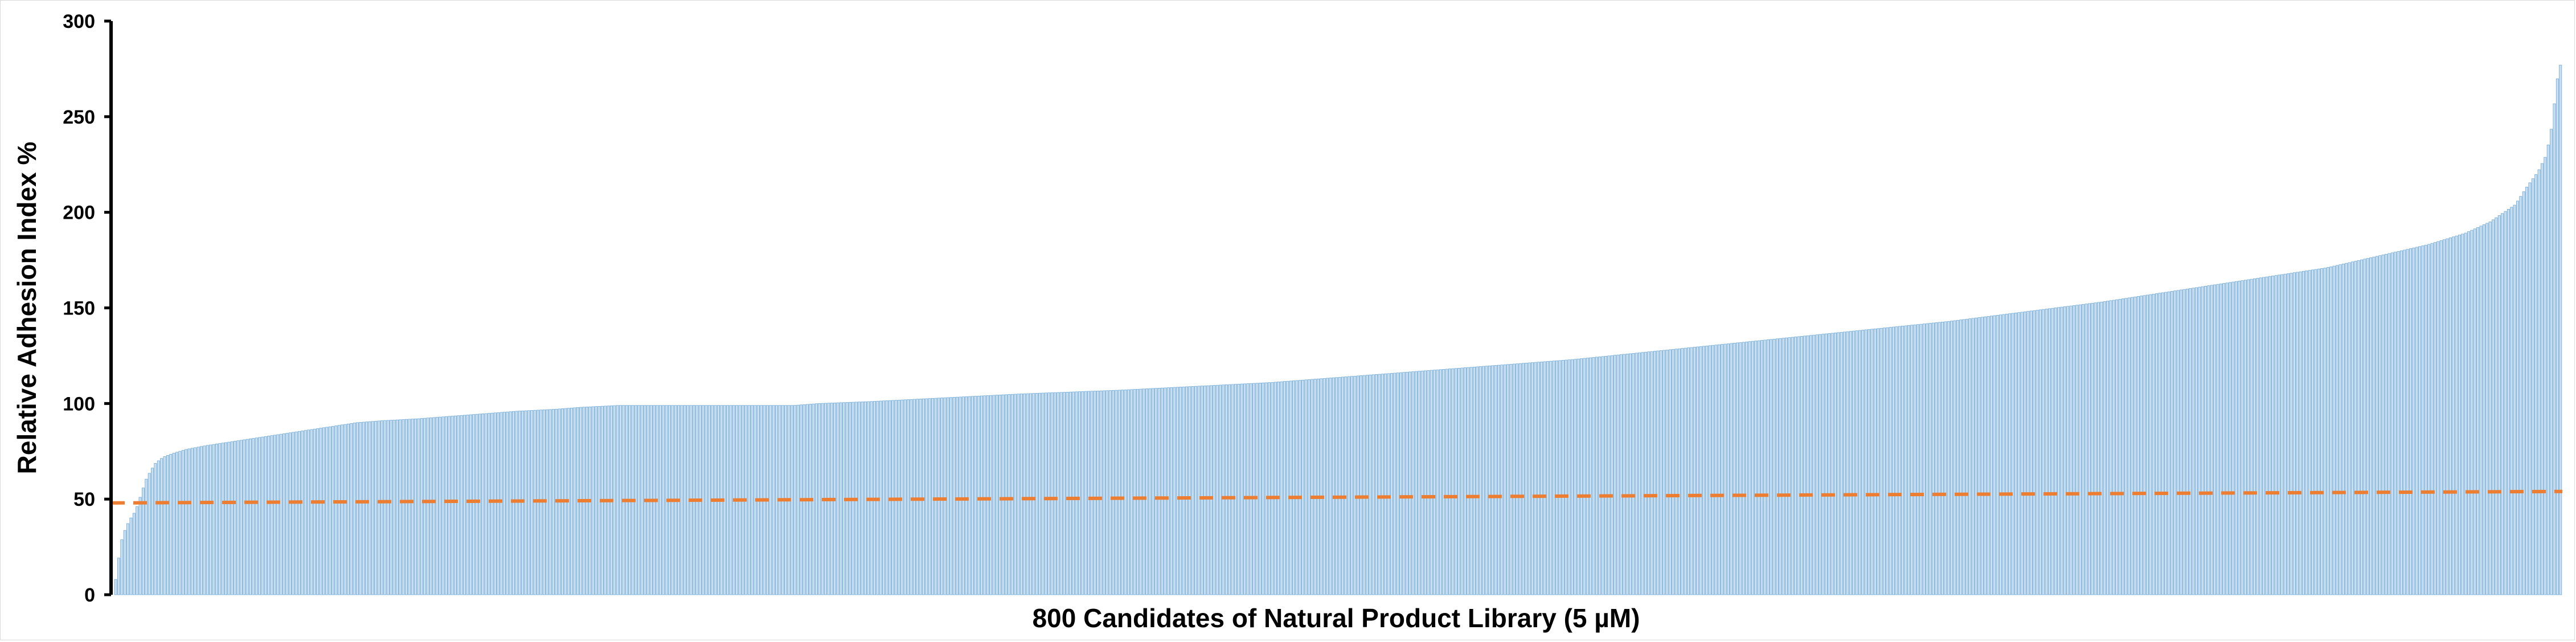 The width and height of the screenshot is (2576, 642). Describe the element at coordinates (79, 309) in the screenshot. I see `y-tick-label: 150` at that location.